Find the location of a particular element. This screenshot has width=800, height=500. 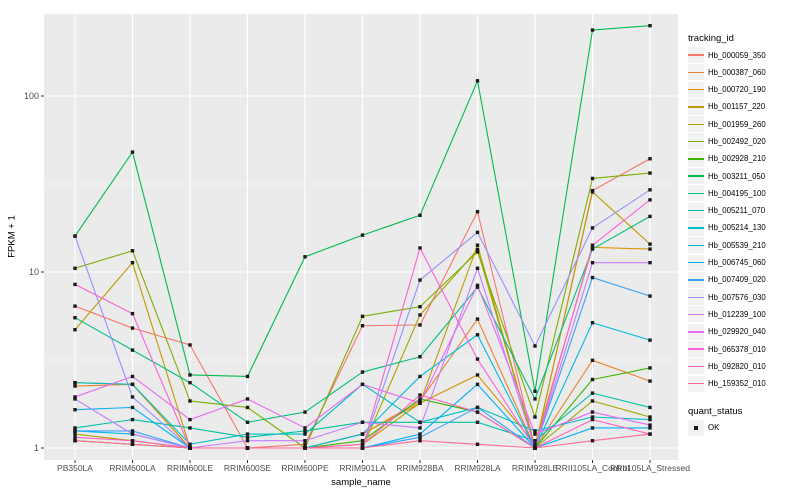

legend-title-quant-status: quant_status is located at coordinates (715, 411).